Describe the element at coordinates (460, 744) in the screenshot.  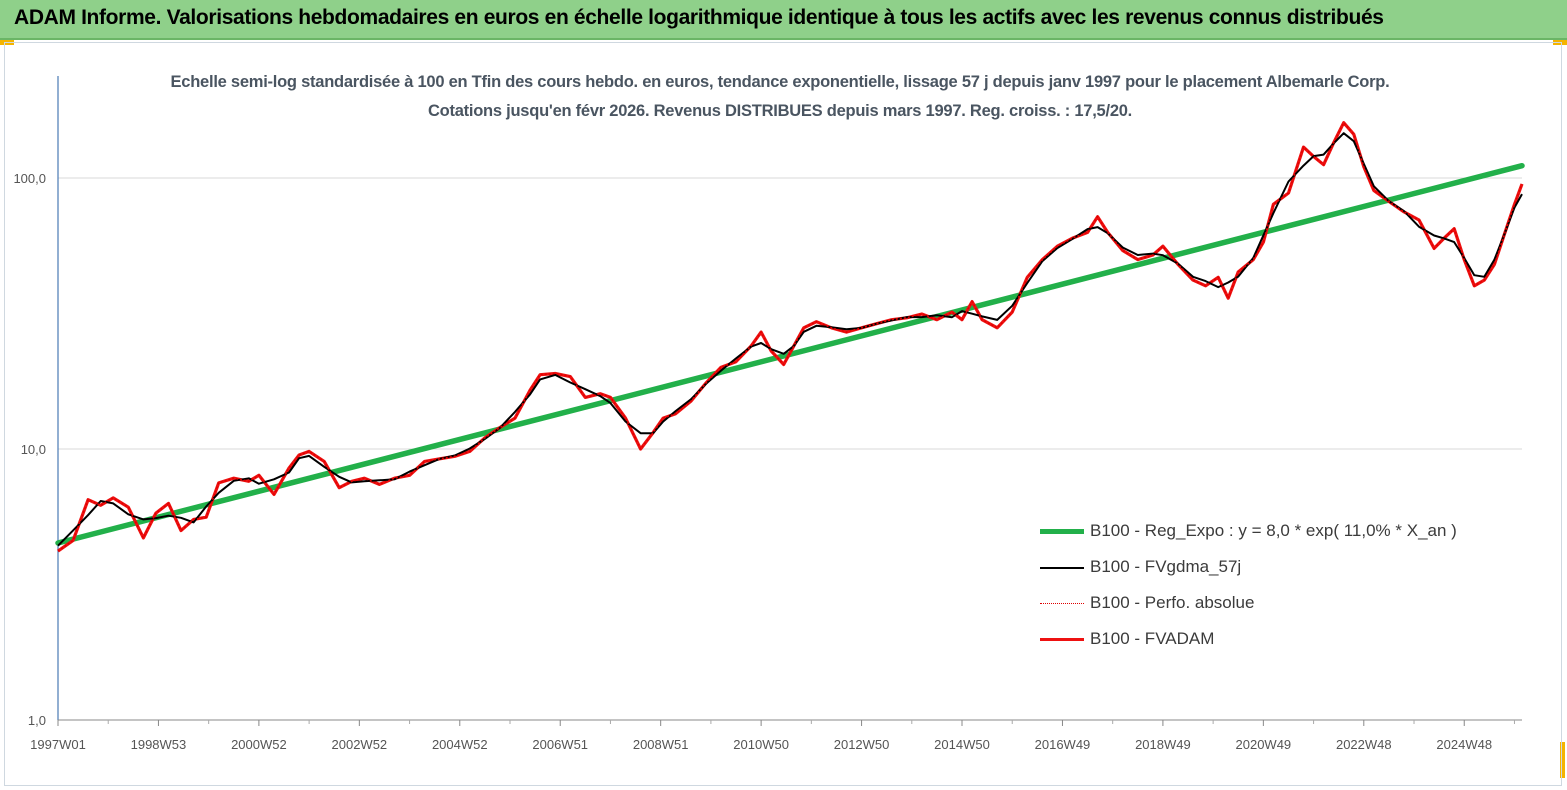
I see `x-tick-label: 2004W52` at that location.